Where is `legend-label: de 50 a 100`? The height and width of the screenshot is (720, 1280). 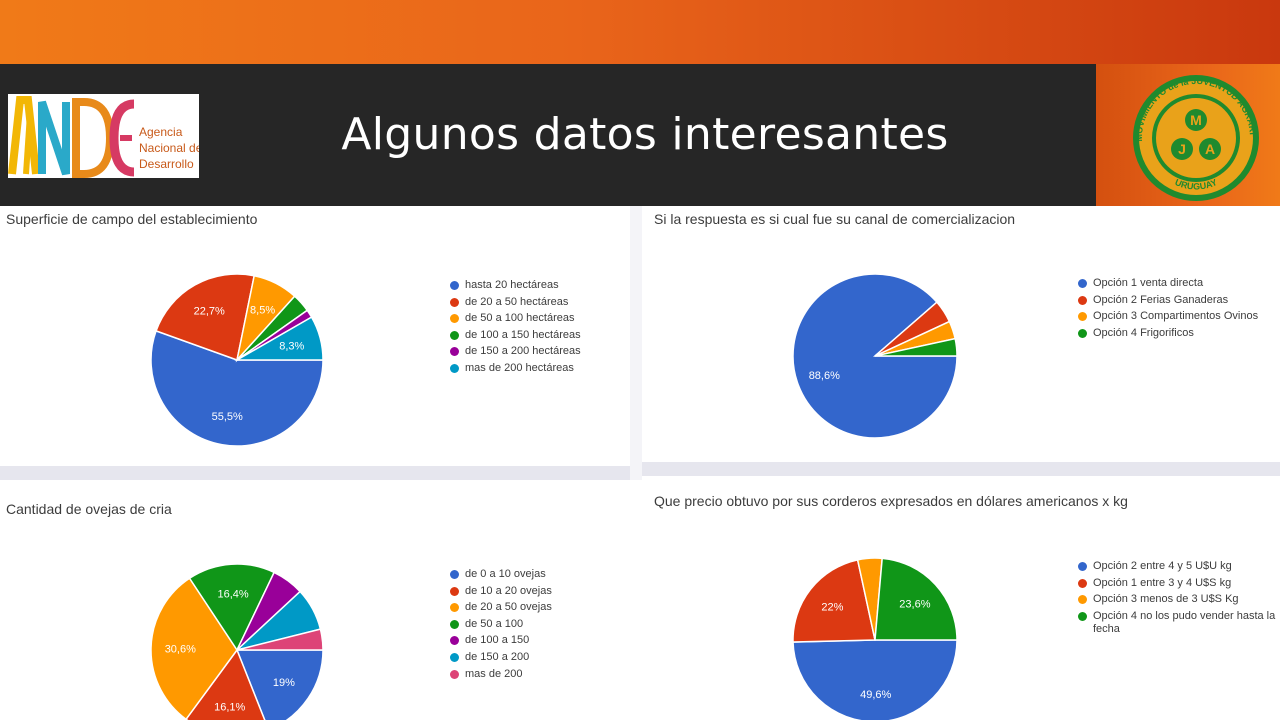 legend-label: de 50 a 100 is located at coordinates (494, 623).